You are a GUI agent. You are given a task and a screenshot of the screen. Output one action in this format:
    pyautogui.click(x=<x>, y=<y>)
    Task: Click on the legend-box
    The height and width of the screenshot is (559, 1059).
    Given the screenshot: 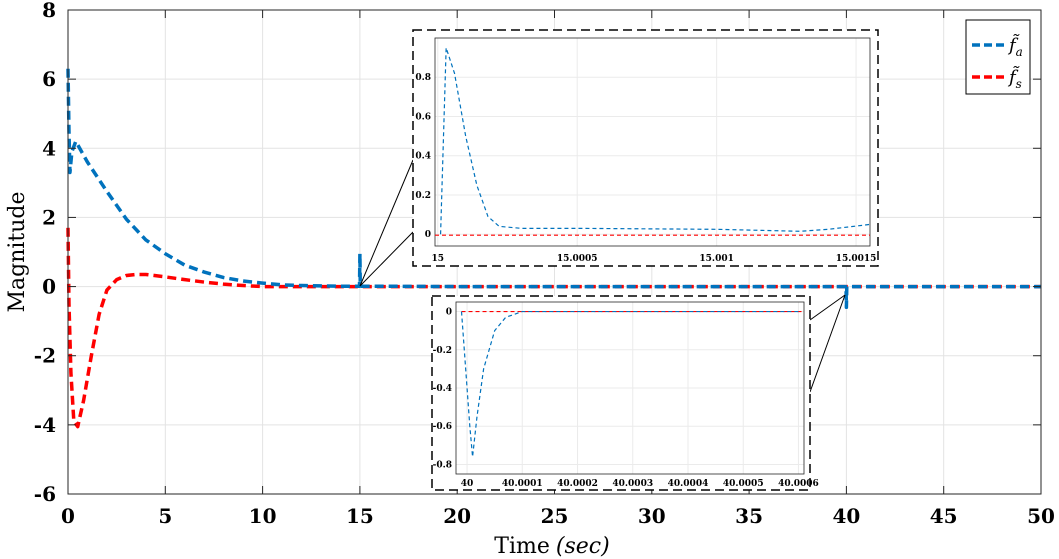 What is the action you would take?
    pyautogui.click(x=998, y=57)
    